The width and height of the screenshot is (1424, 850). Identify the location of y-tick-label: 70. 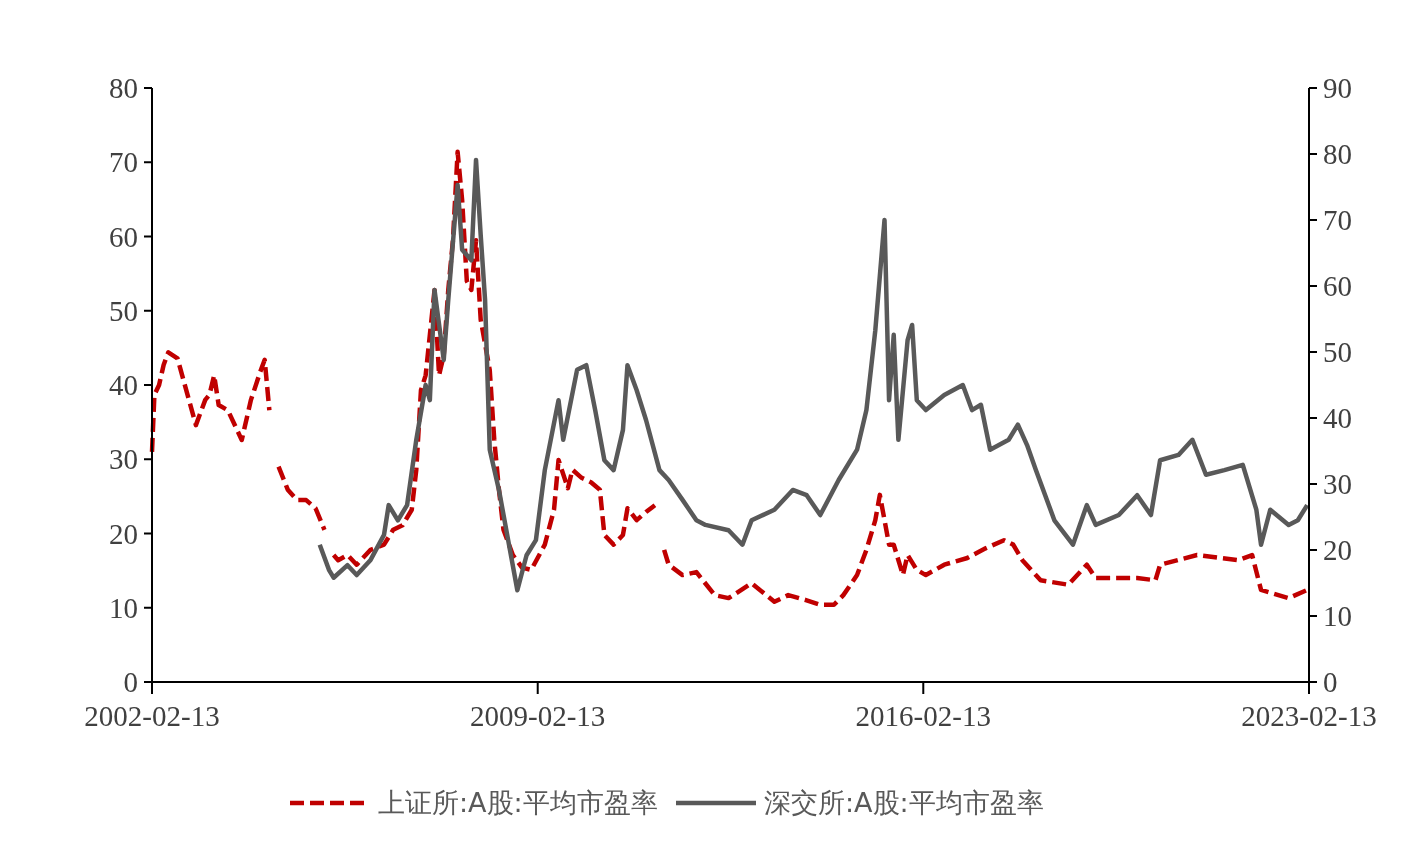
(123, 162).